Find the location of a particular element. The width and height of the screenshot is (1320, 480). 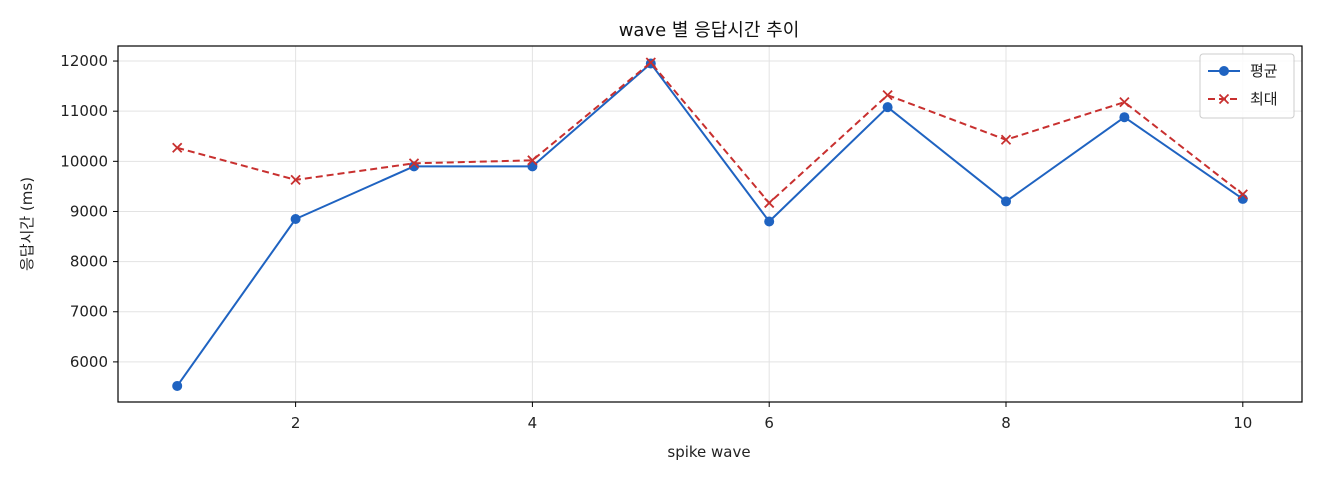

y-tick-label: 9000 is located at coordinates (89, 211).